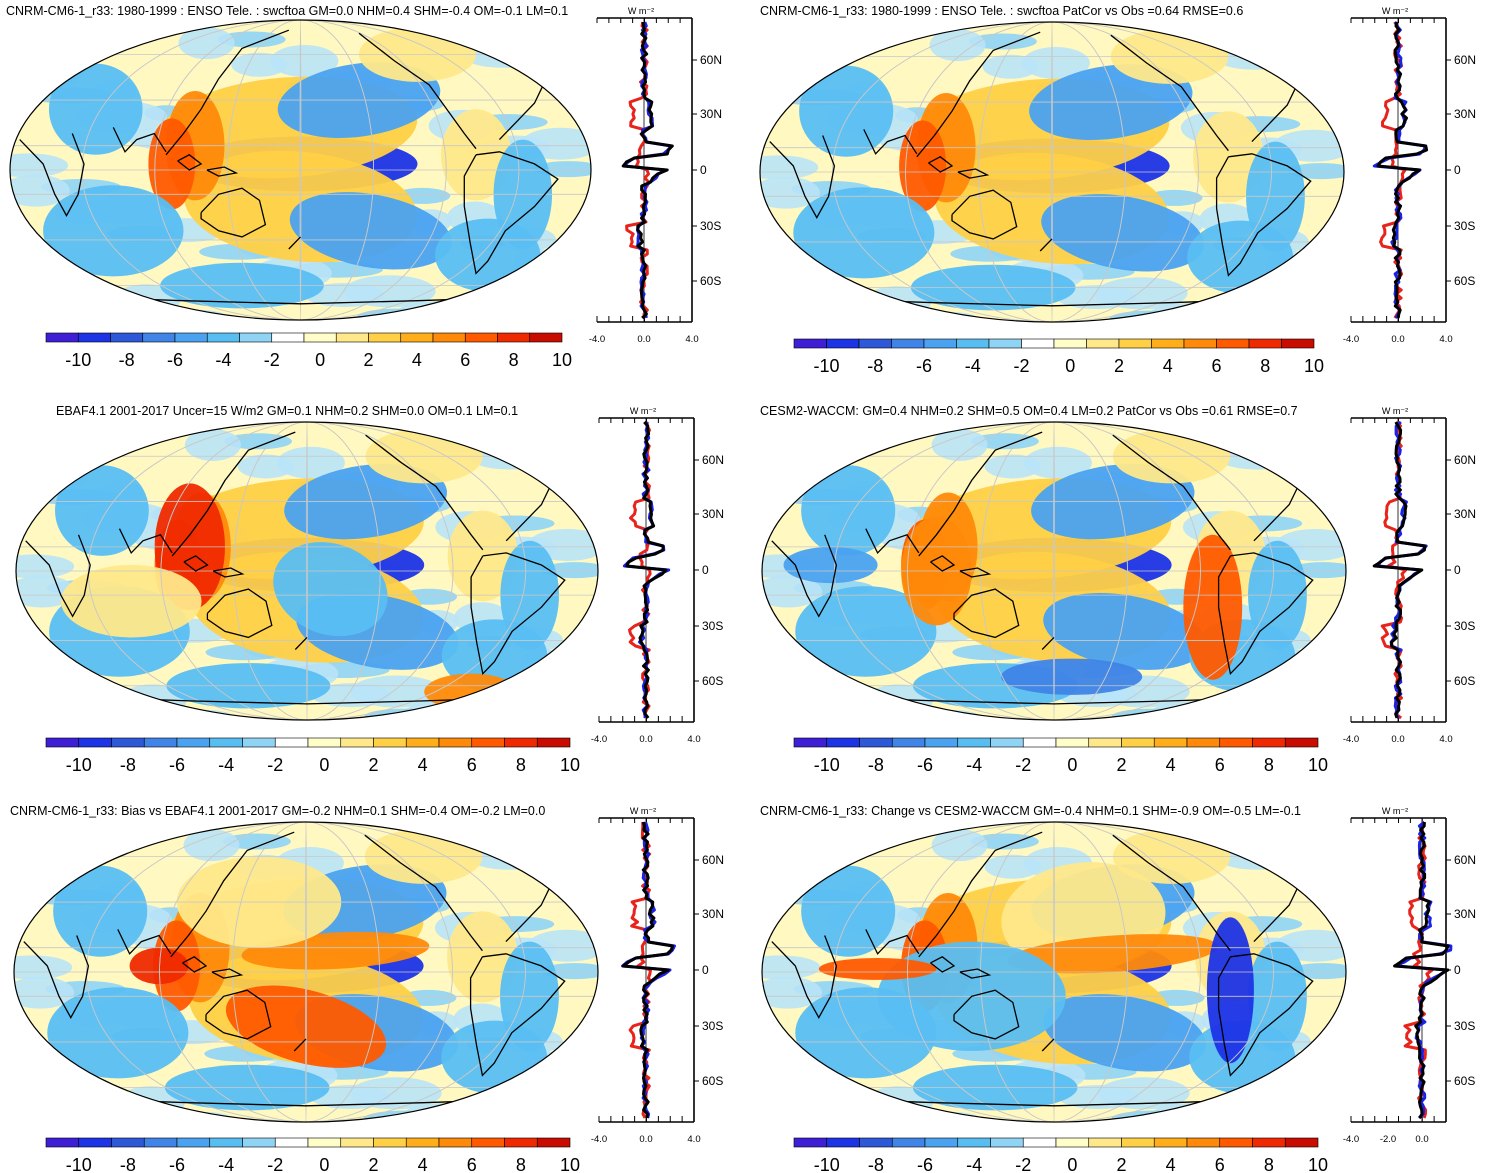 Image resolution: width=1489 pixels, height=1173 pixels. Describe the element at coordinates (226, 1164) in the screenshot. I see `colorbar-tick-label: -4` at that location.